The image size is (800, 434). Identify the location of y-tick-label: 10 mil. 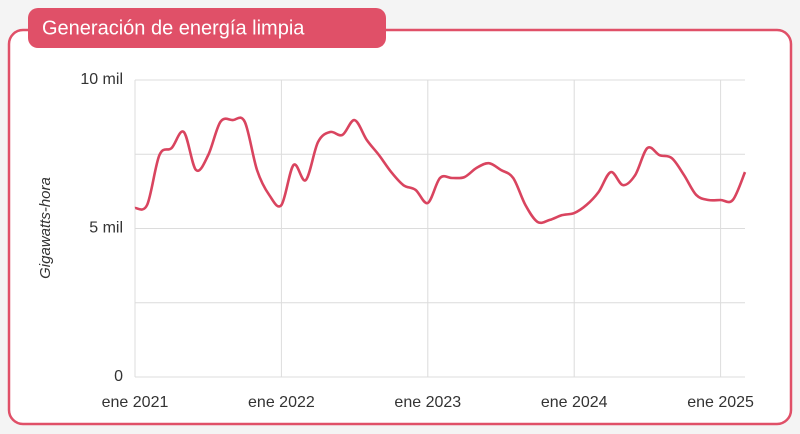
(101, 79).